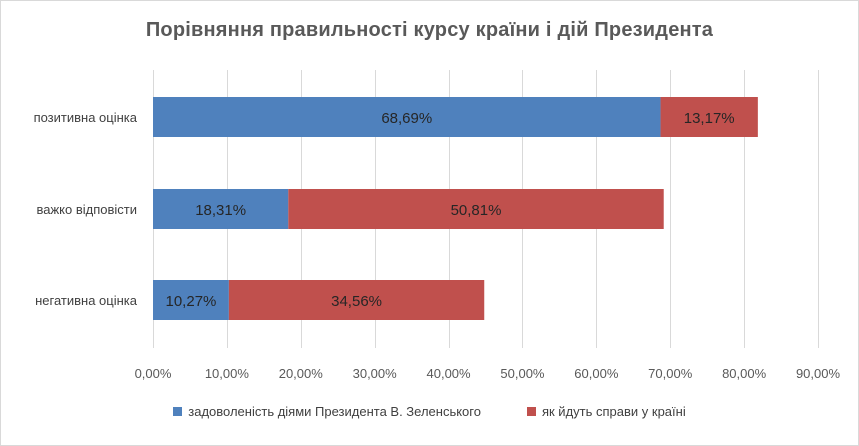 The width and height of the screenshot is (859, 446). I want to click on data-label: 10,27%, so click(191, 301).